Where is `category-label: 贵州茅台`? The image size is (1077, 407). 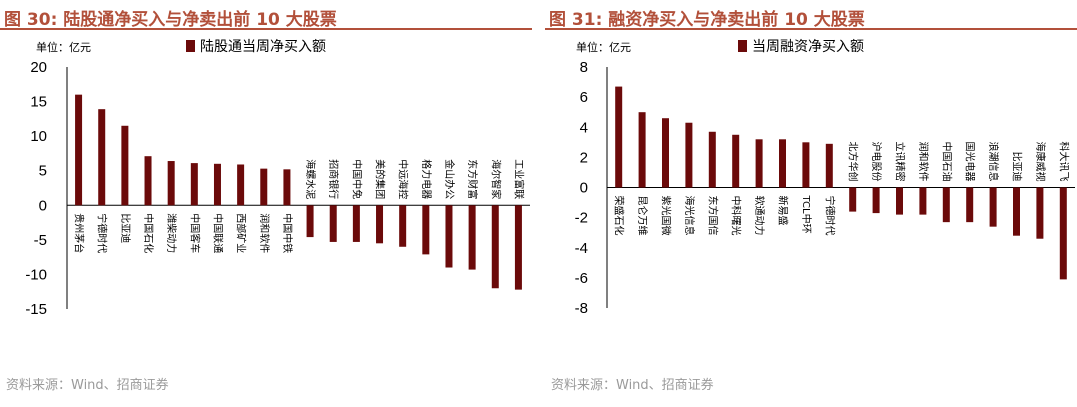
category-label: 贵州茅台 is located at coordinates (79, 233).